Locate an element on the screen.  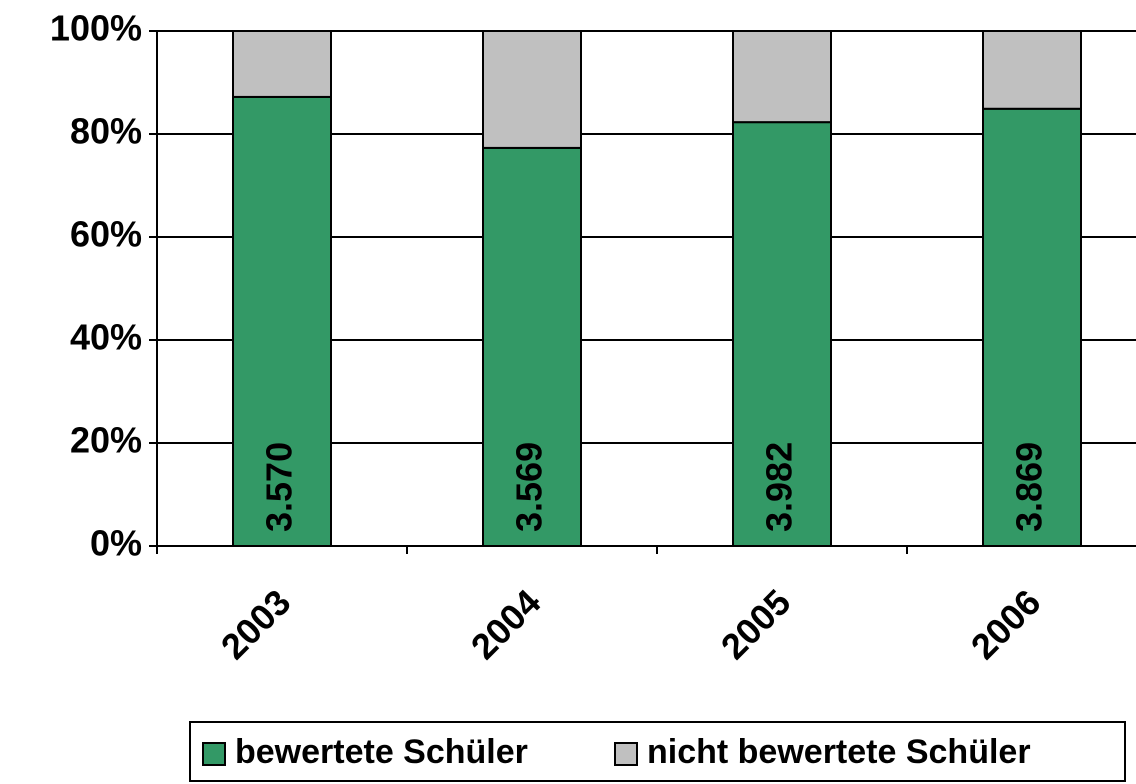
bar-label: 3.570 is located at coordinates (279, 487).